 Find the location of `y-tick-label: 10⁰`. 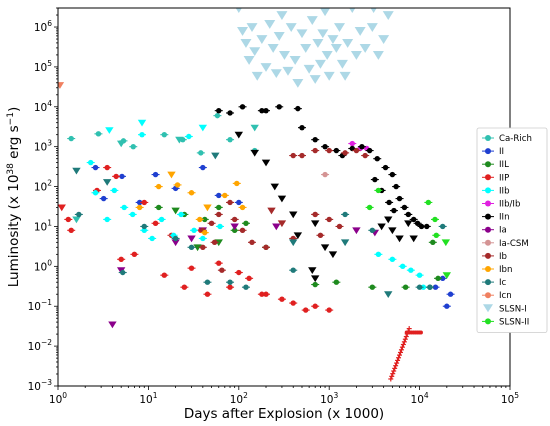

y-tick-label: 10⁰ is located at coordinates (43, 265).